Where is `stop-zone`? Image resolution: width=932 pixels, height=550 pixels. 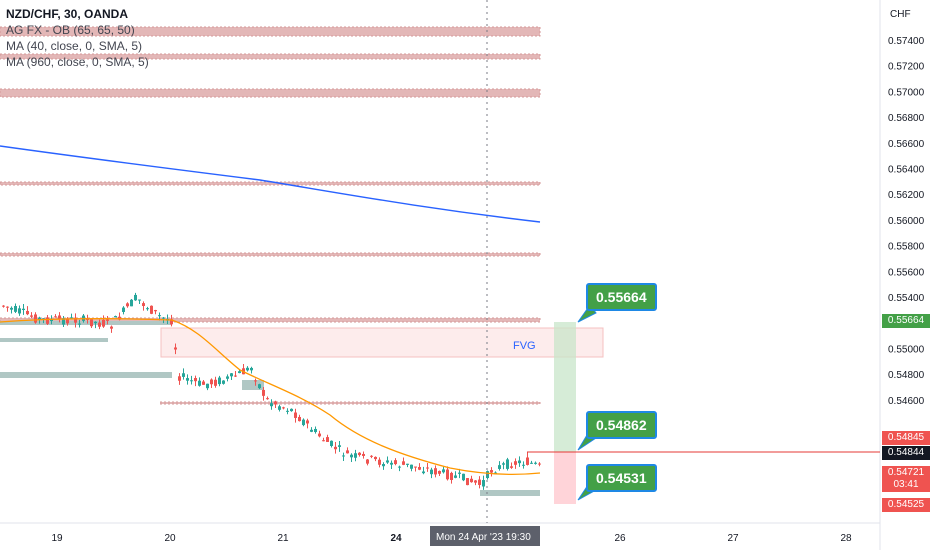
stop-zone is located at coordinates (565, 478).